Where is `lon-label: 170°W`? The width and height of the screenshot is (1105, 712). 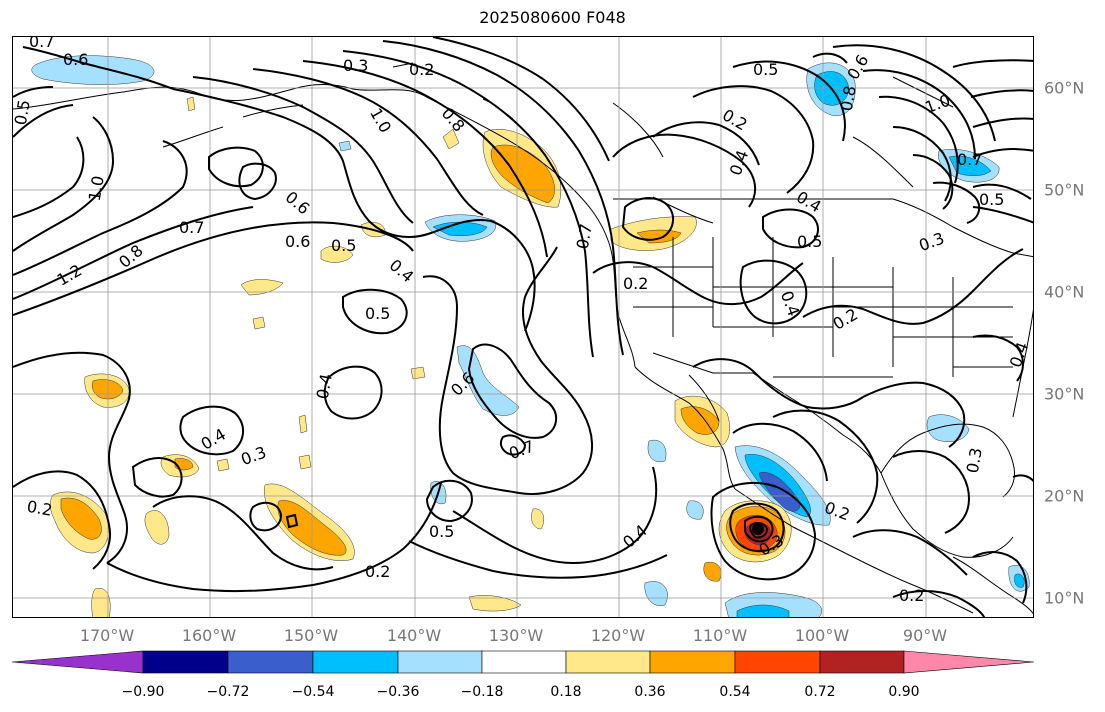 lon-label: 170°W is located at coordinates (107, 635).